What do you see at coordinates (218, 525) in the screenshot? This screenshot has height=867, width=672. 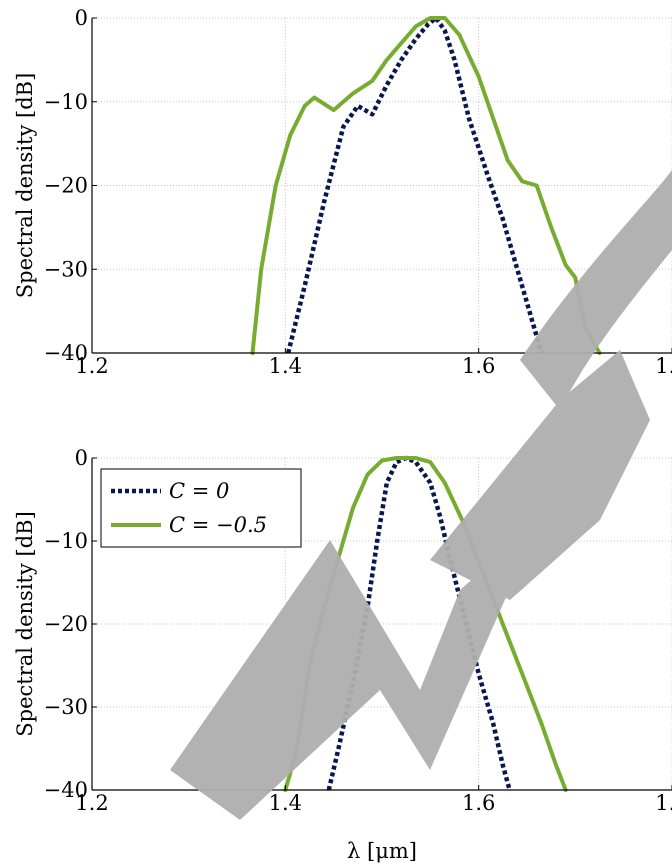 I see `legend-label: C = −0.5` at bounding box center [218, 525].